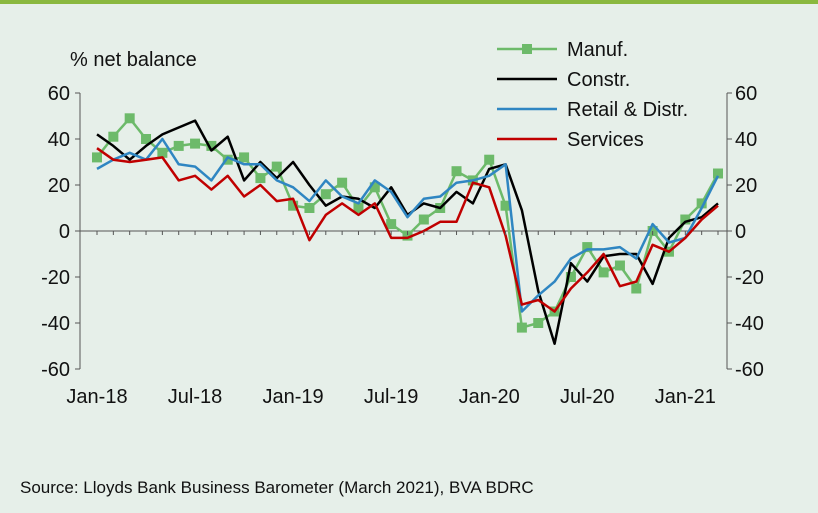 This screenshot has width=818, height=513. What do you see at coordinates (133, 60) in the screenshot?
I see `y-axis-label: % net balance` at bounding box center [133, 60].